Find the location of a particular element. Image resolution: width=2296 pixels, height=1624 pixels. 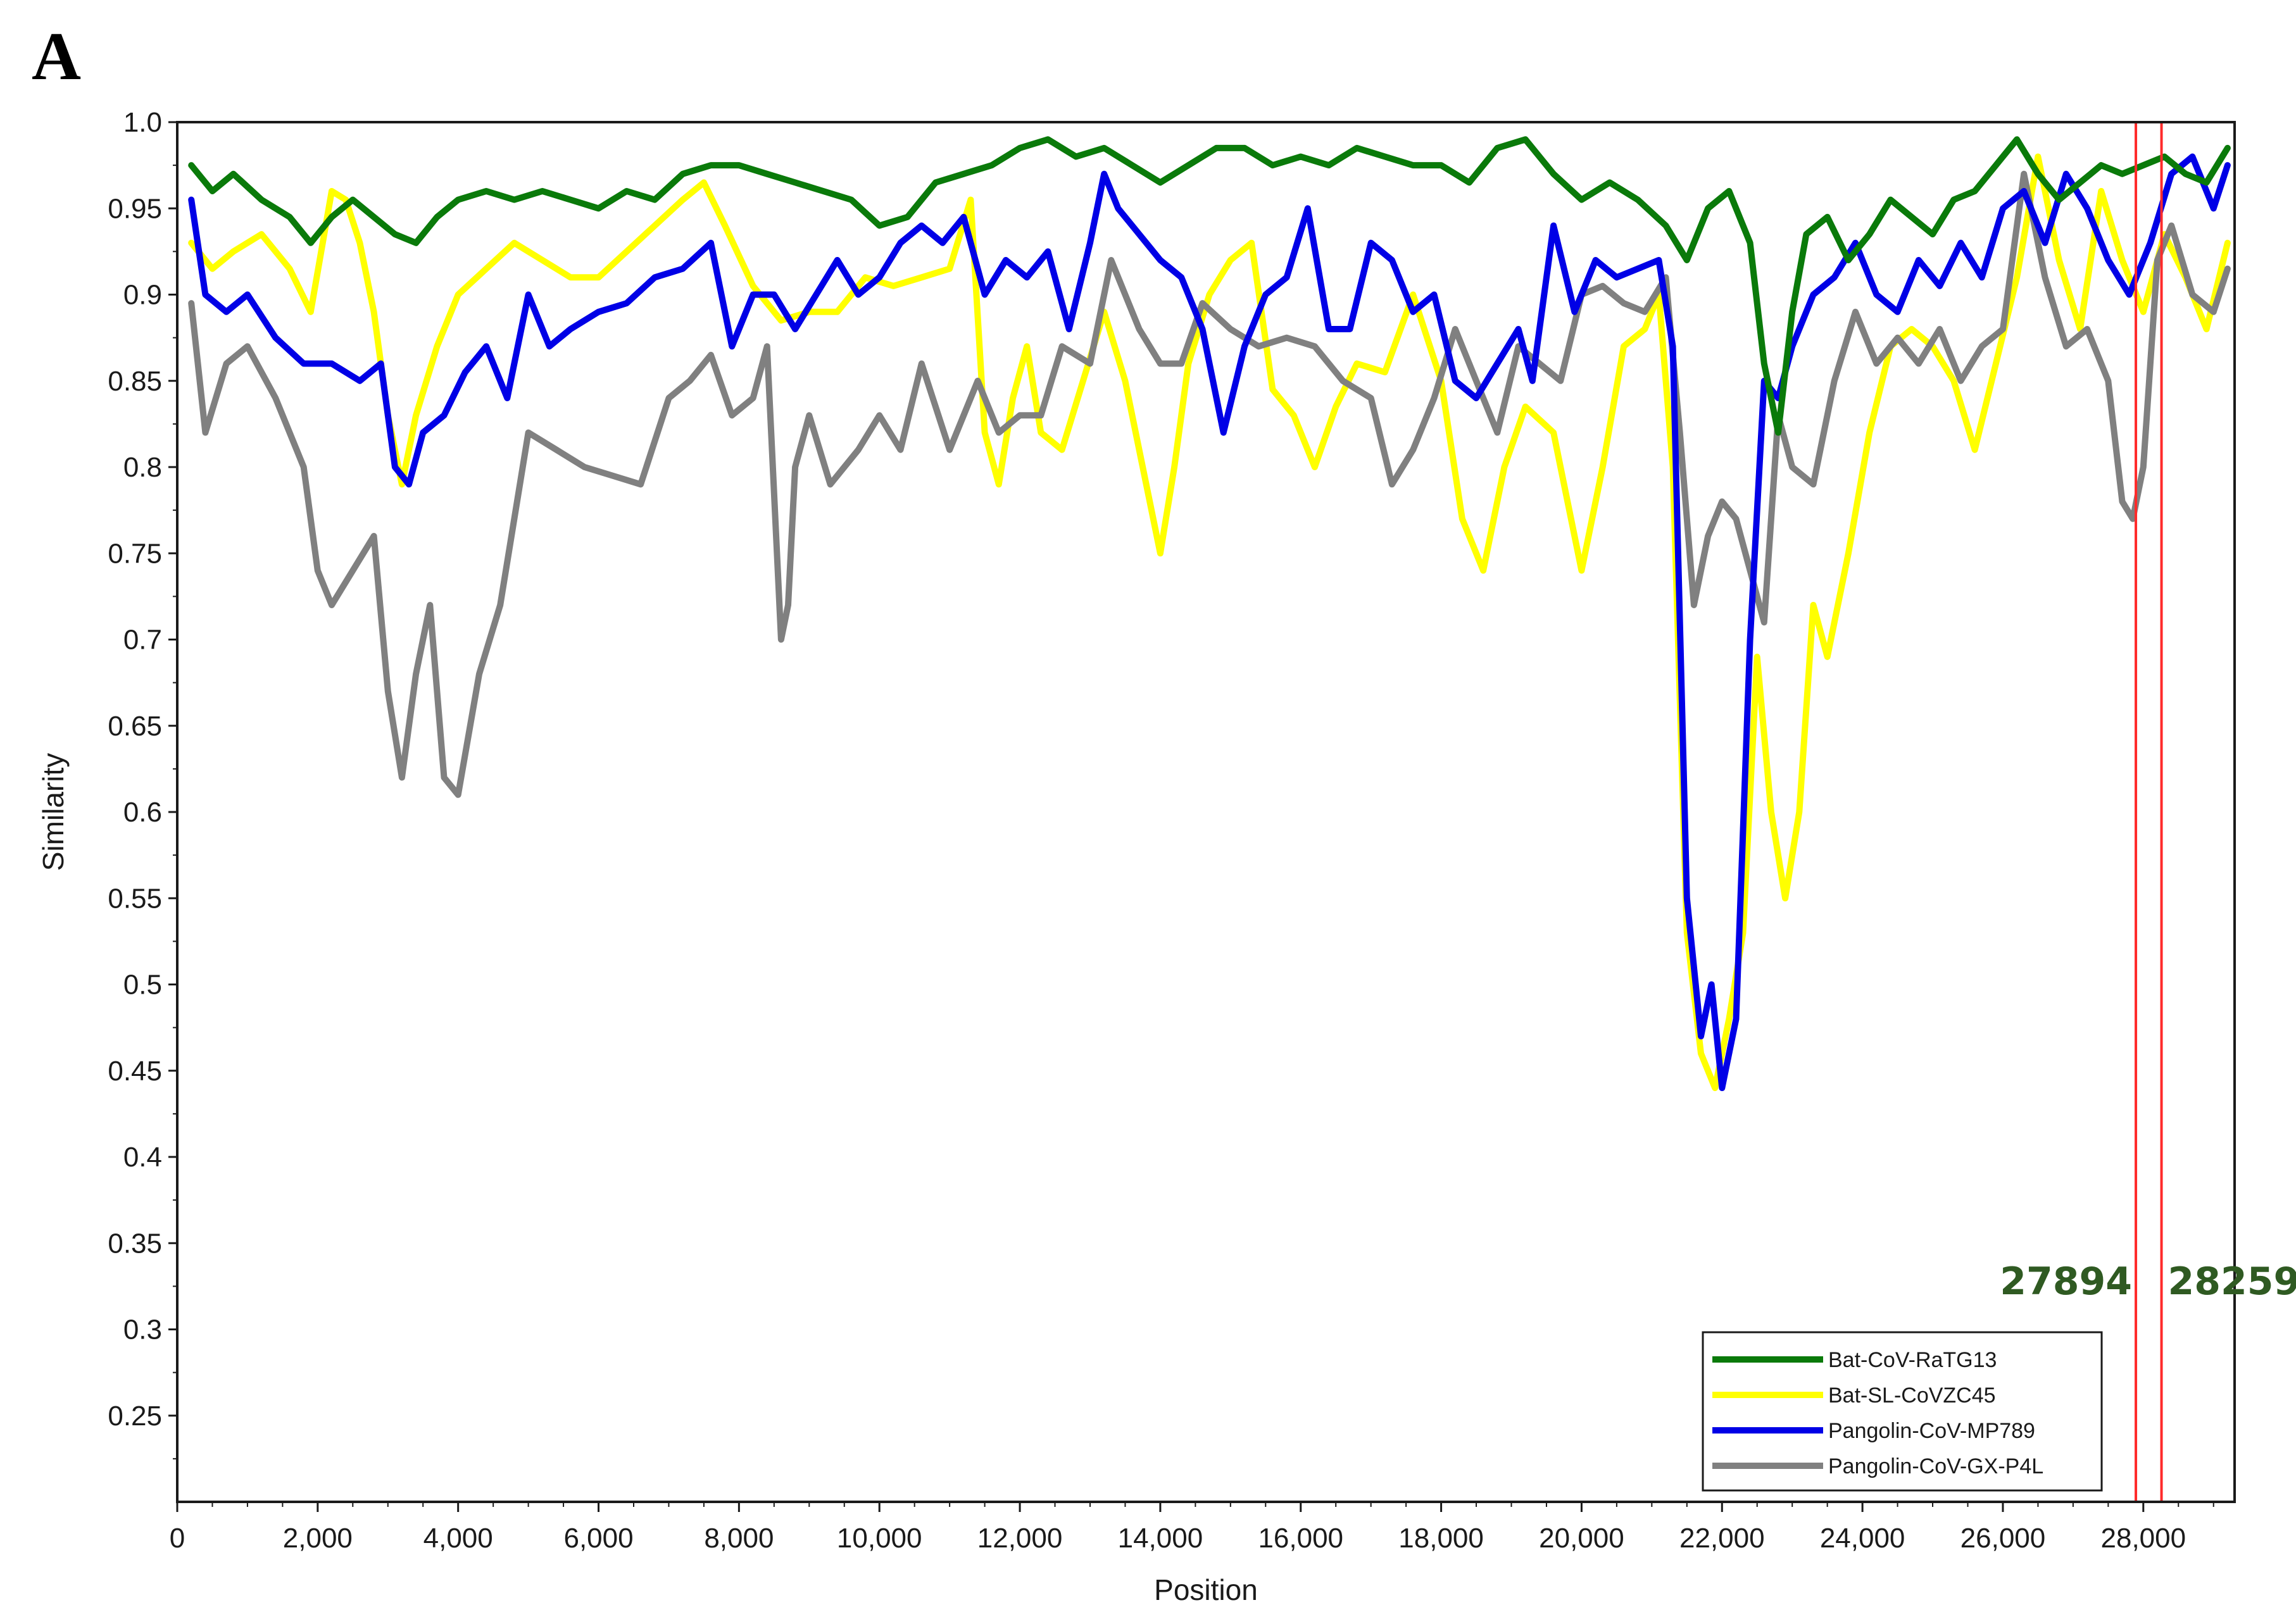

y-tick-label: 0.55 is located at coordinates (135, 899).